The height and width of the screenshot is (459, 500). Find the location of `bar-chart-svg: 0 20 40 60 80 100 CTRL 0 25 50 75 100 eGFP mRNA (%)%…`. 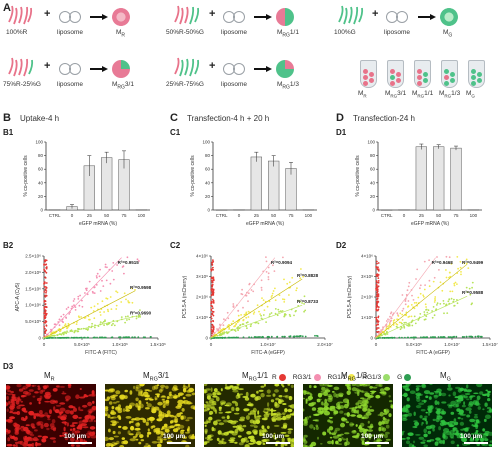

bar-chart-svg: 0 20 40 60 80 100 CTRL 0 25 50 75 100 eGFP mRNA (%)%… is located at coordinates (86, 183).